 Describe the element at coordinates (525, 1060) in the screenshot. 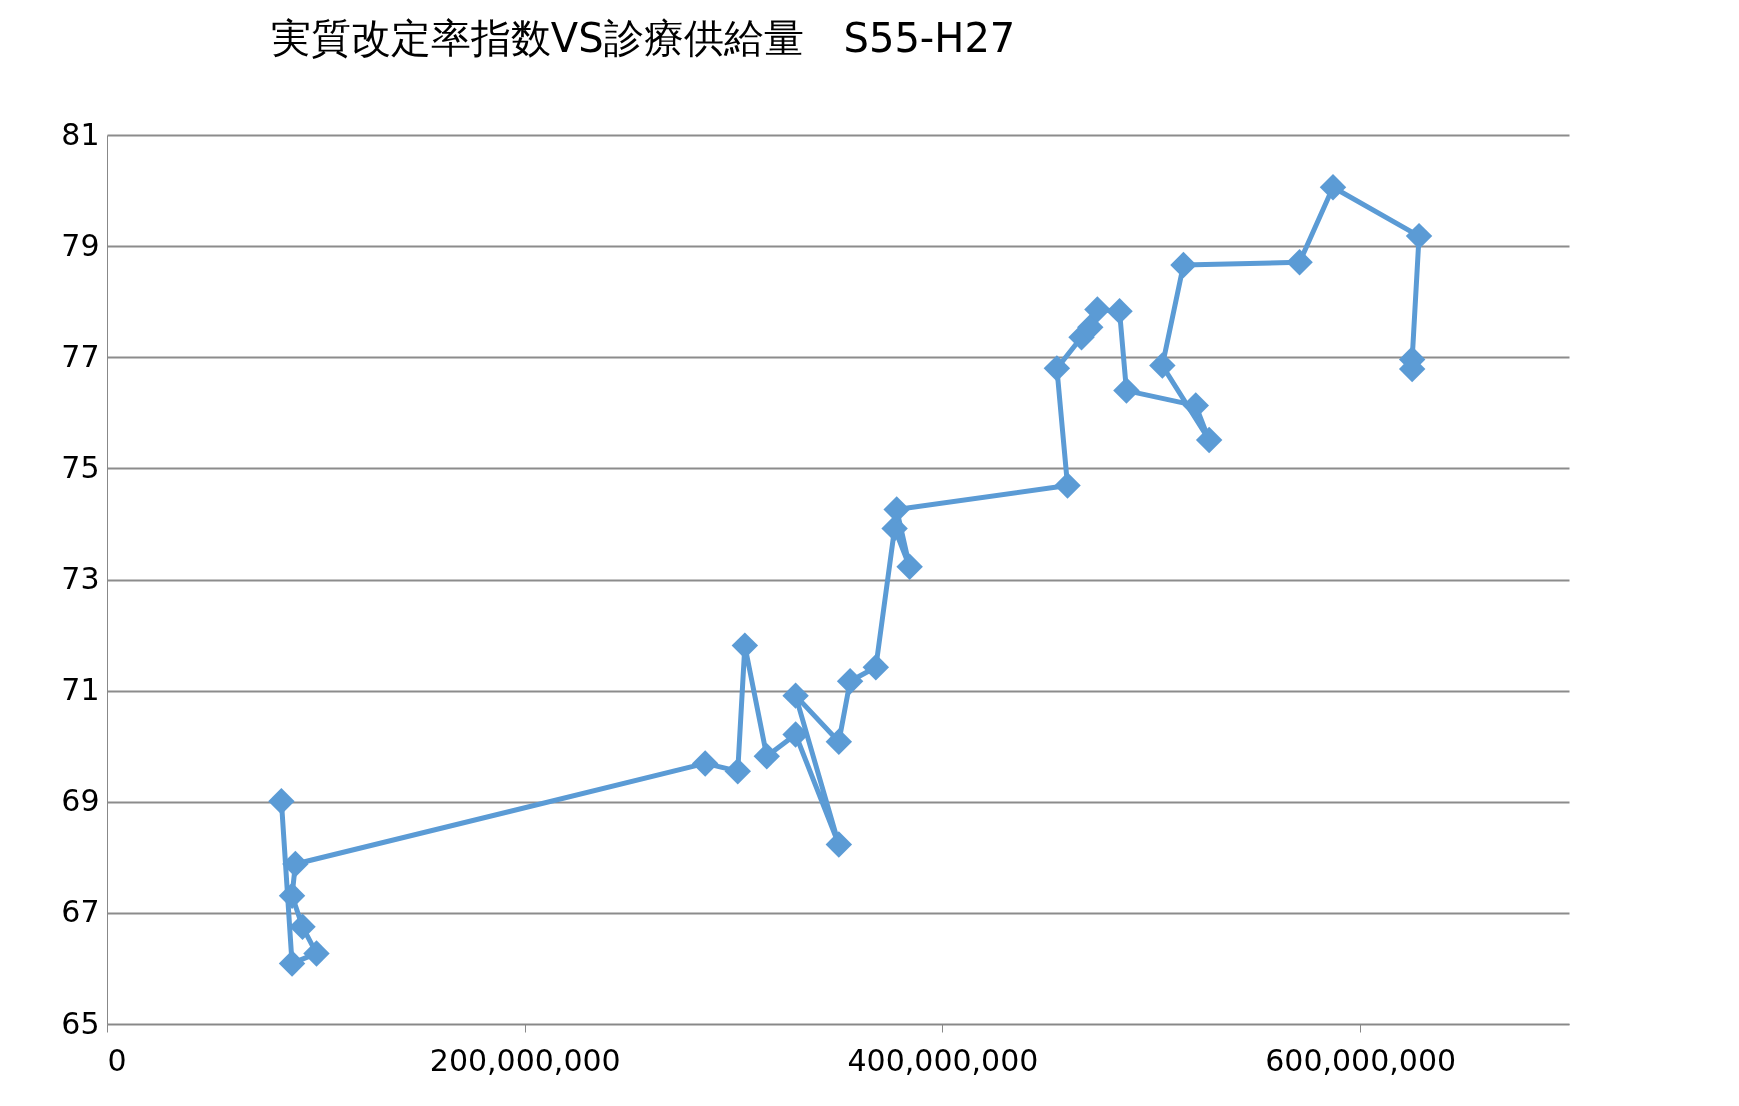

I see `x-tick-label: 200,000,000` at that location.